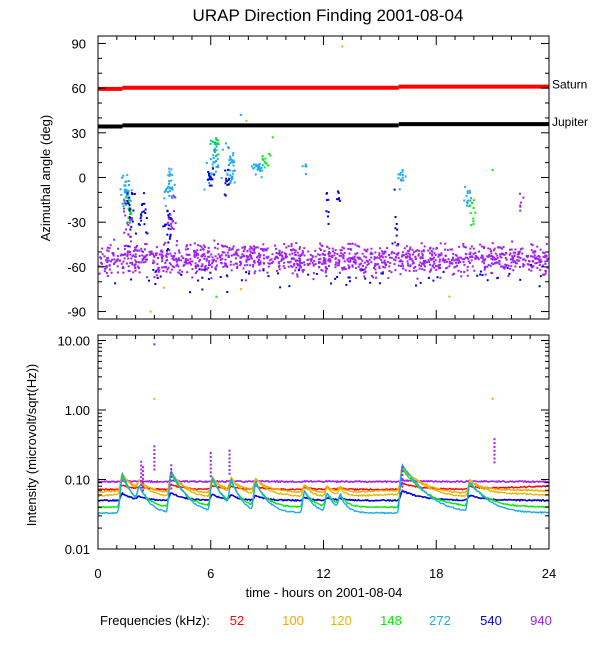 The image size is (600, 650). Describe the element at coordinates (45, 178) in the screenshot. I see `top-ylabel: Azimuthal angle (deg)` at that location.